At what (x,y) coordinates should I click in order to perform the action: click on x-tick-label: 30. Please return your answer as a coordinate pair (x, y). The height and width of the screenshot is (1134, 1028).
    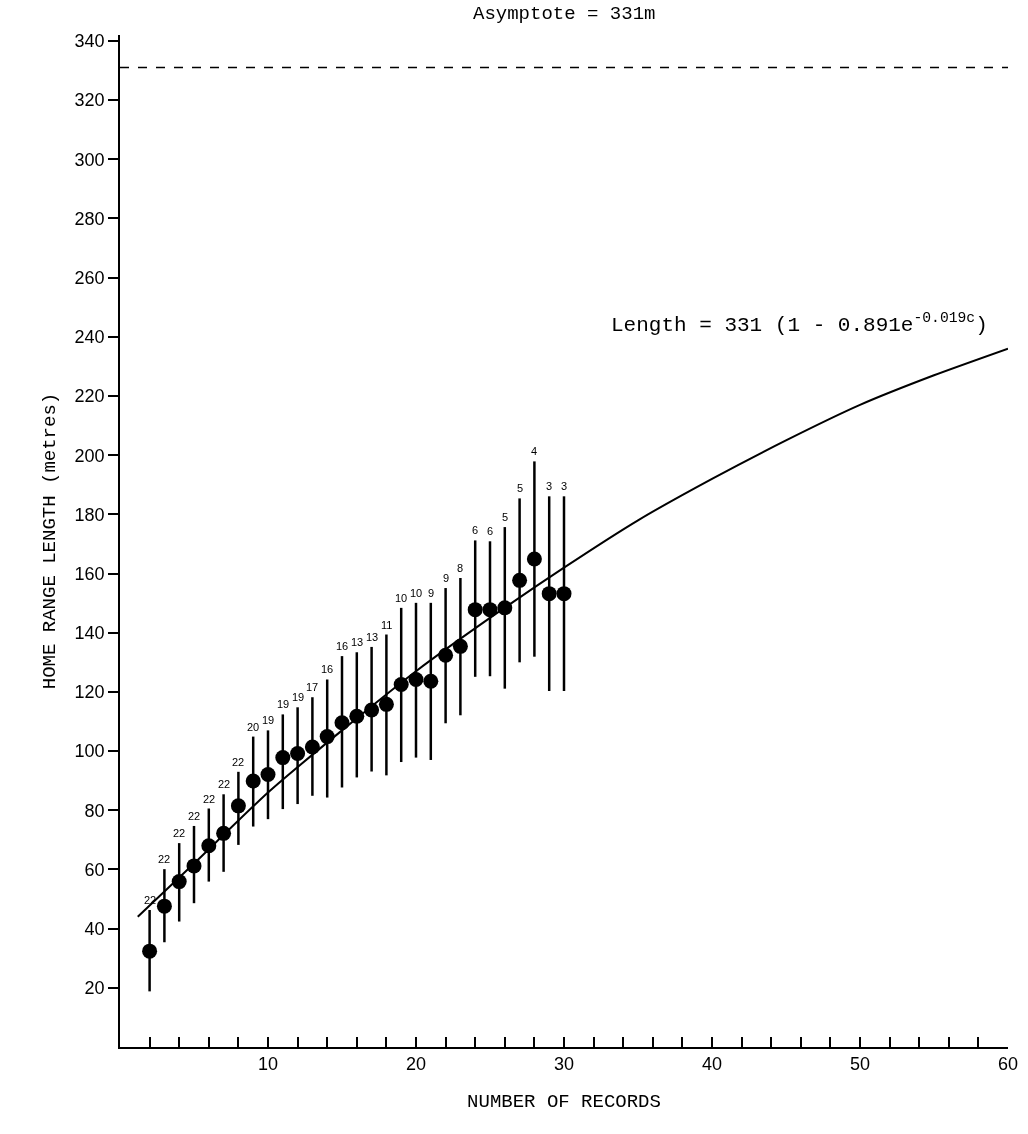
    Looking at the image, I should click on (564, 1064).